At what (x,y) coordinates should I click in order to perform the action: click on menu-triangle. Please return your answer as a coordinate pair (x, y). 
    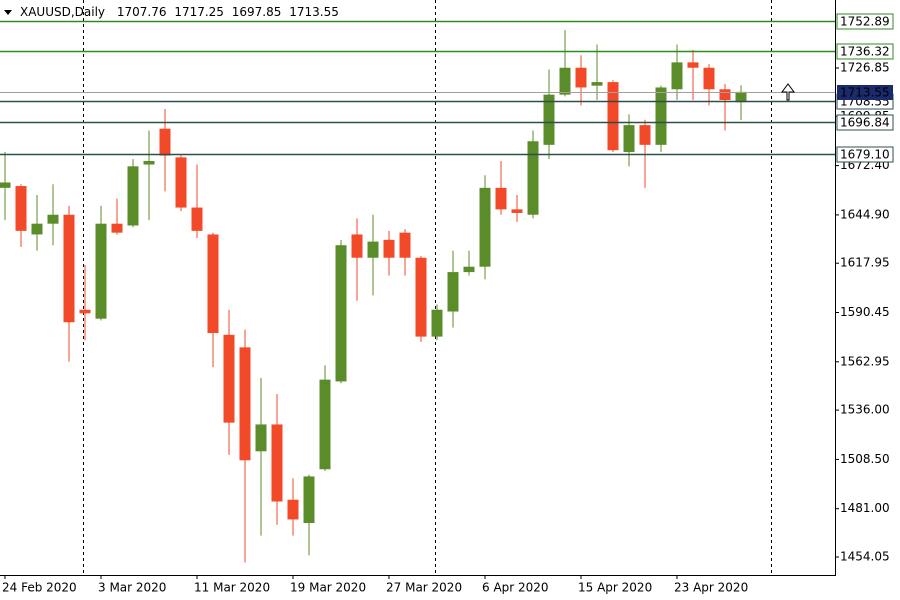
    Looking at the image, I should click on (8, 12).